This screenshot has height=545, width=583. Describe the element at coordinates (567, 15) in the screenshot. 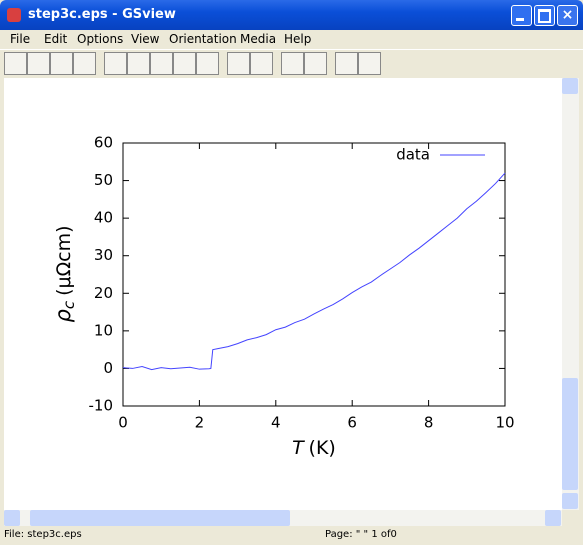

I see `close-button: ×` at that location.